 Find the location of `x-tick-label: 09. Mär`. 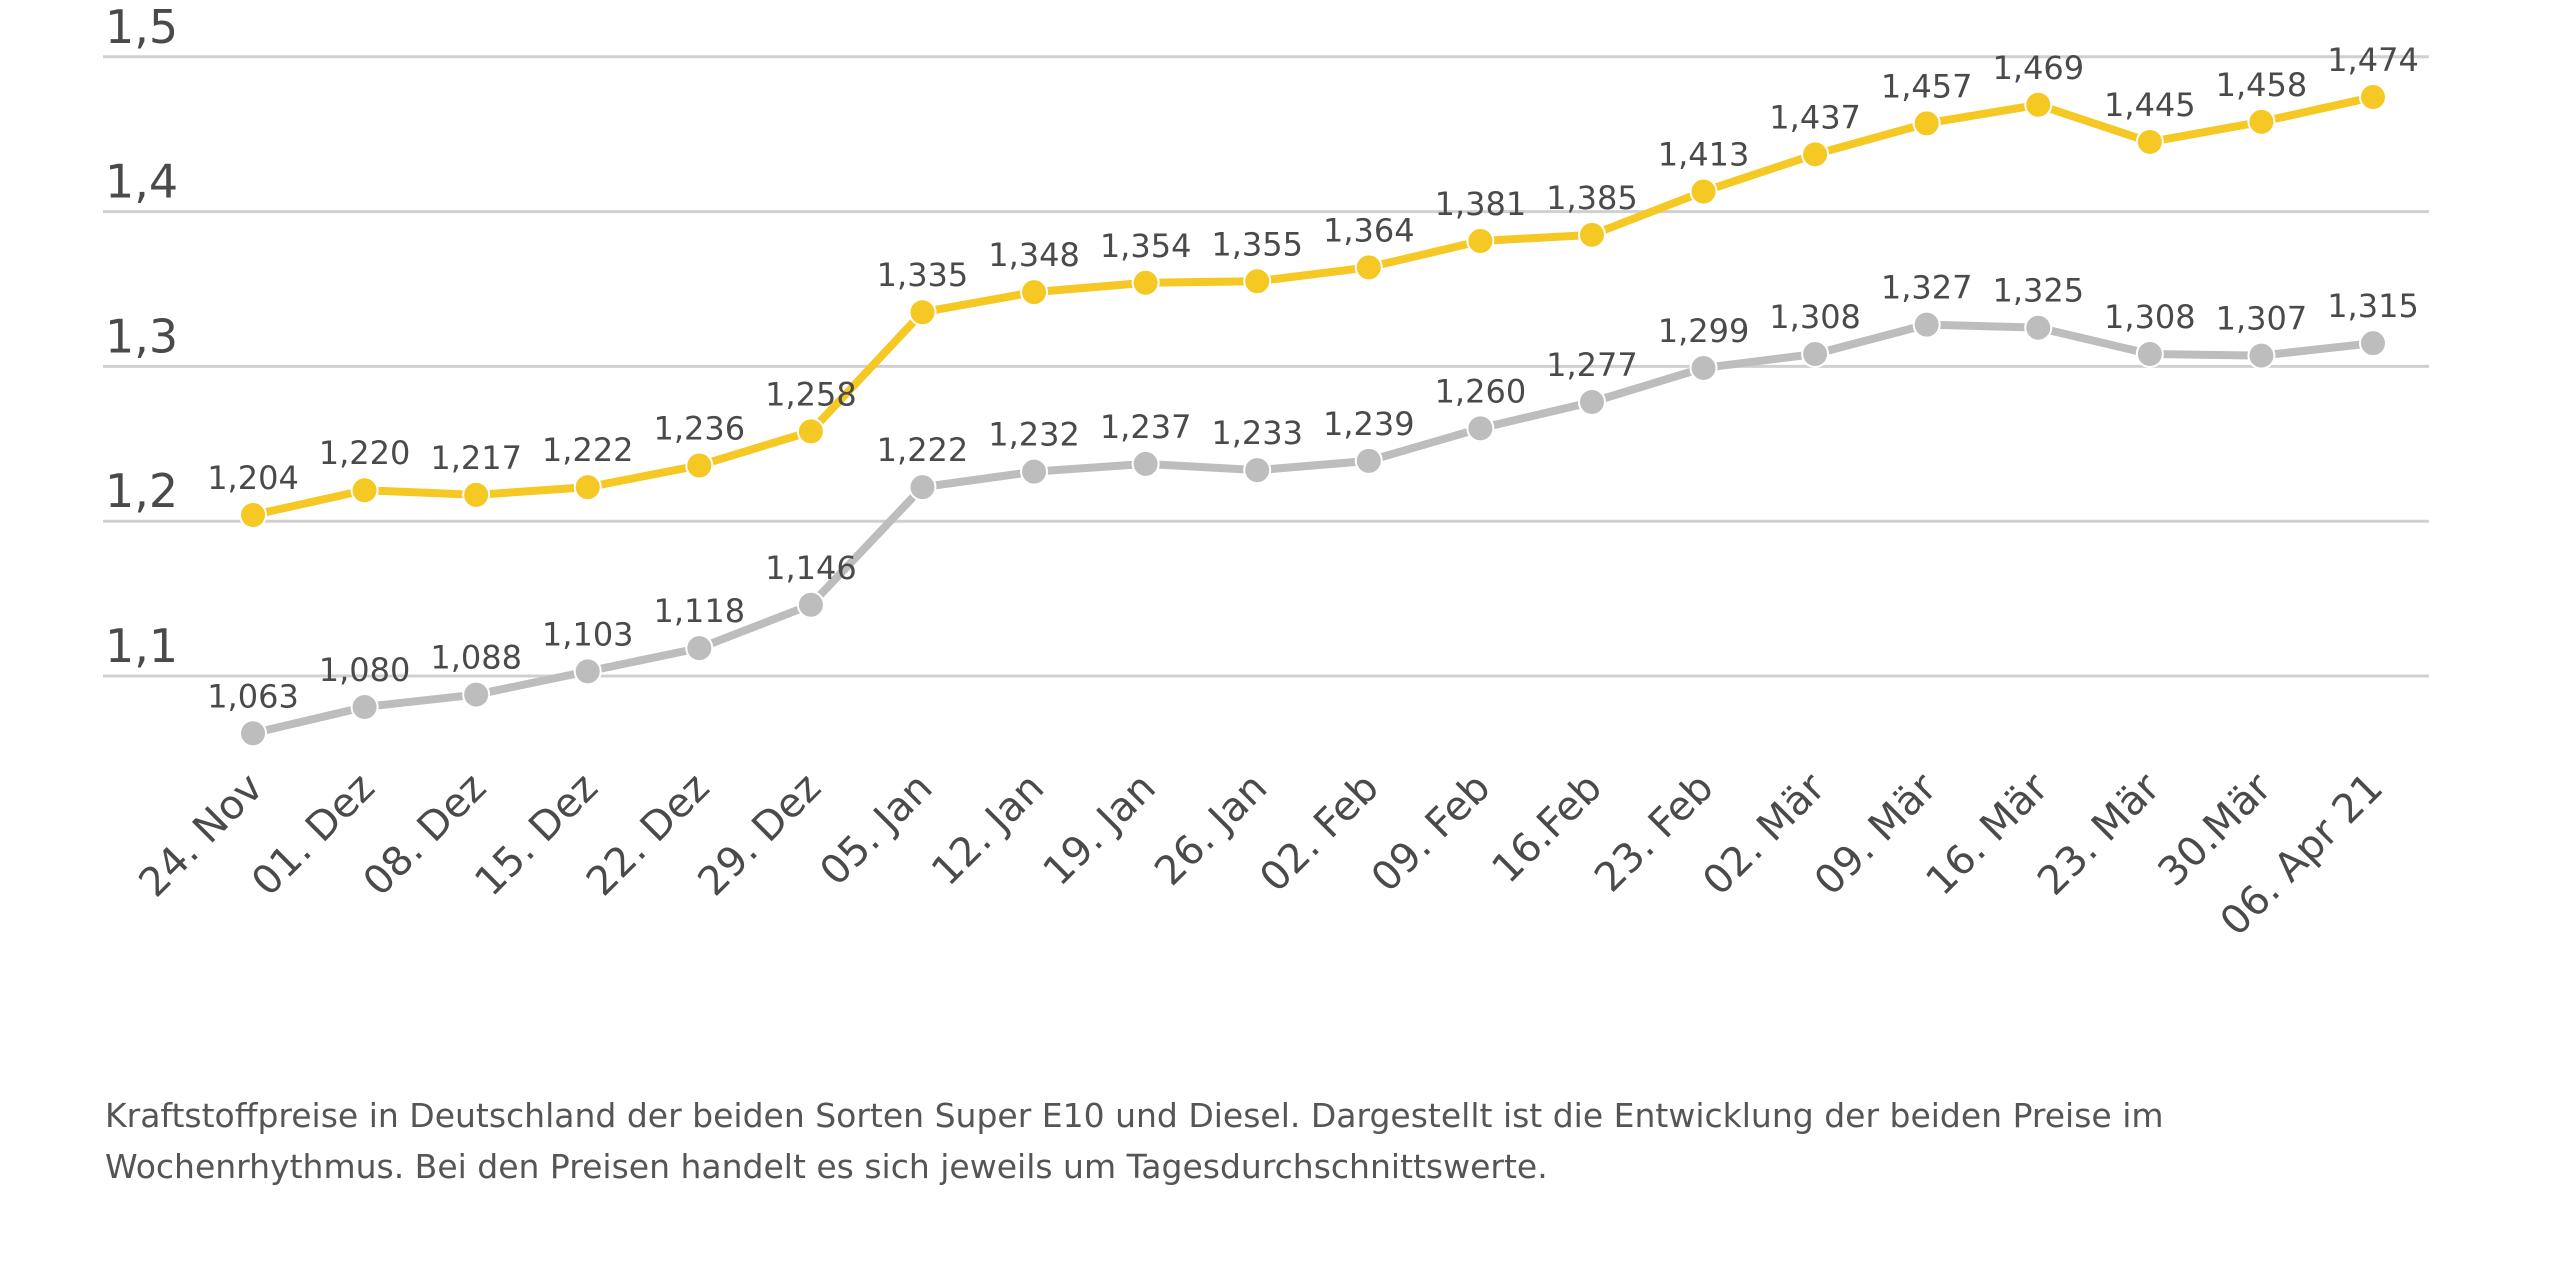

x-tick-label: 09. Mär is located at coordinates (1876, 834).